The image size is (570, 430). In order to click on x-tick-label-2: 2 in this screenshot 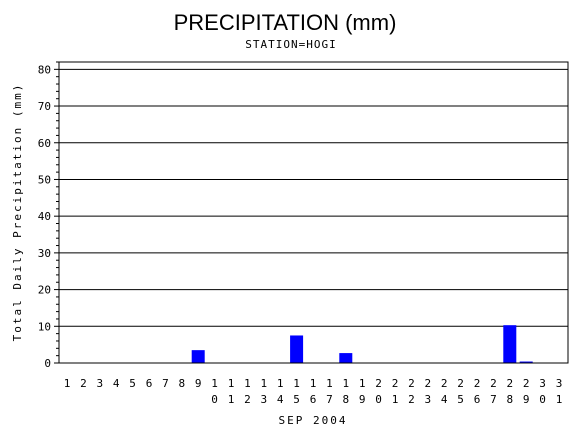, I will do `click(83, 383)`.